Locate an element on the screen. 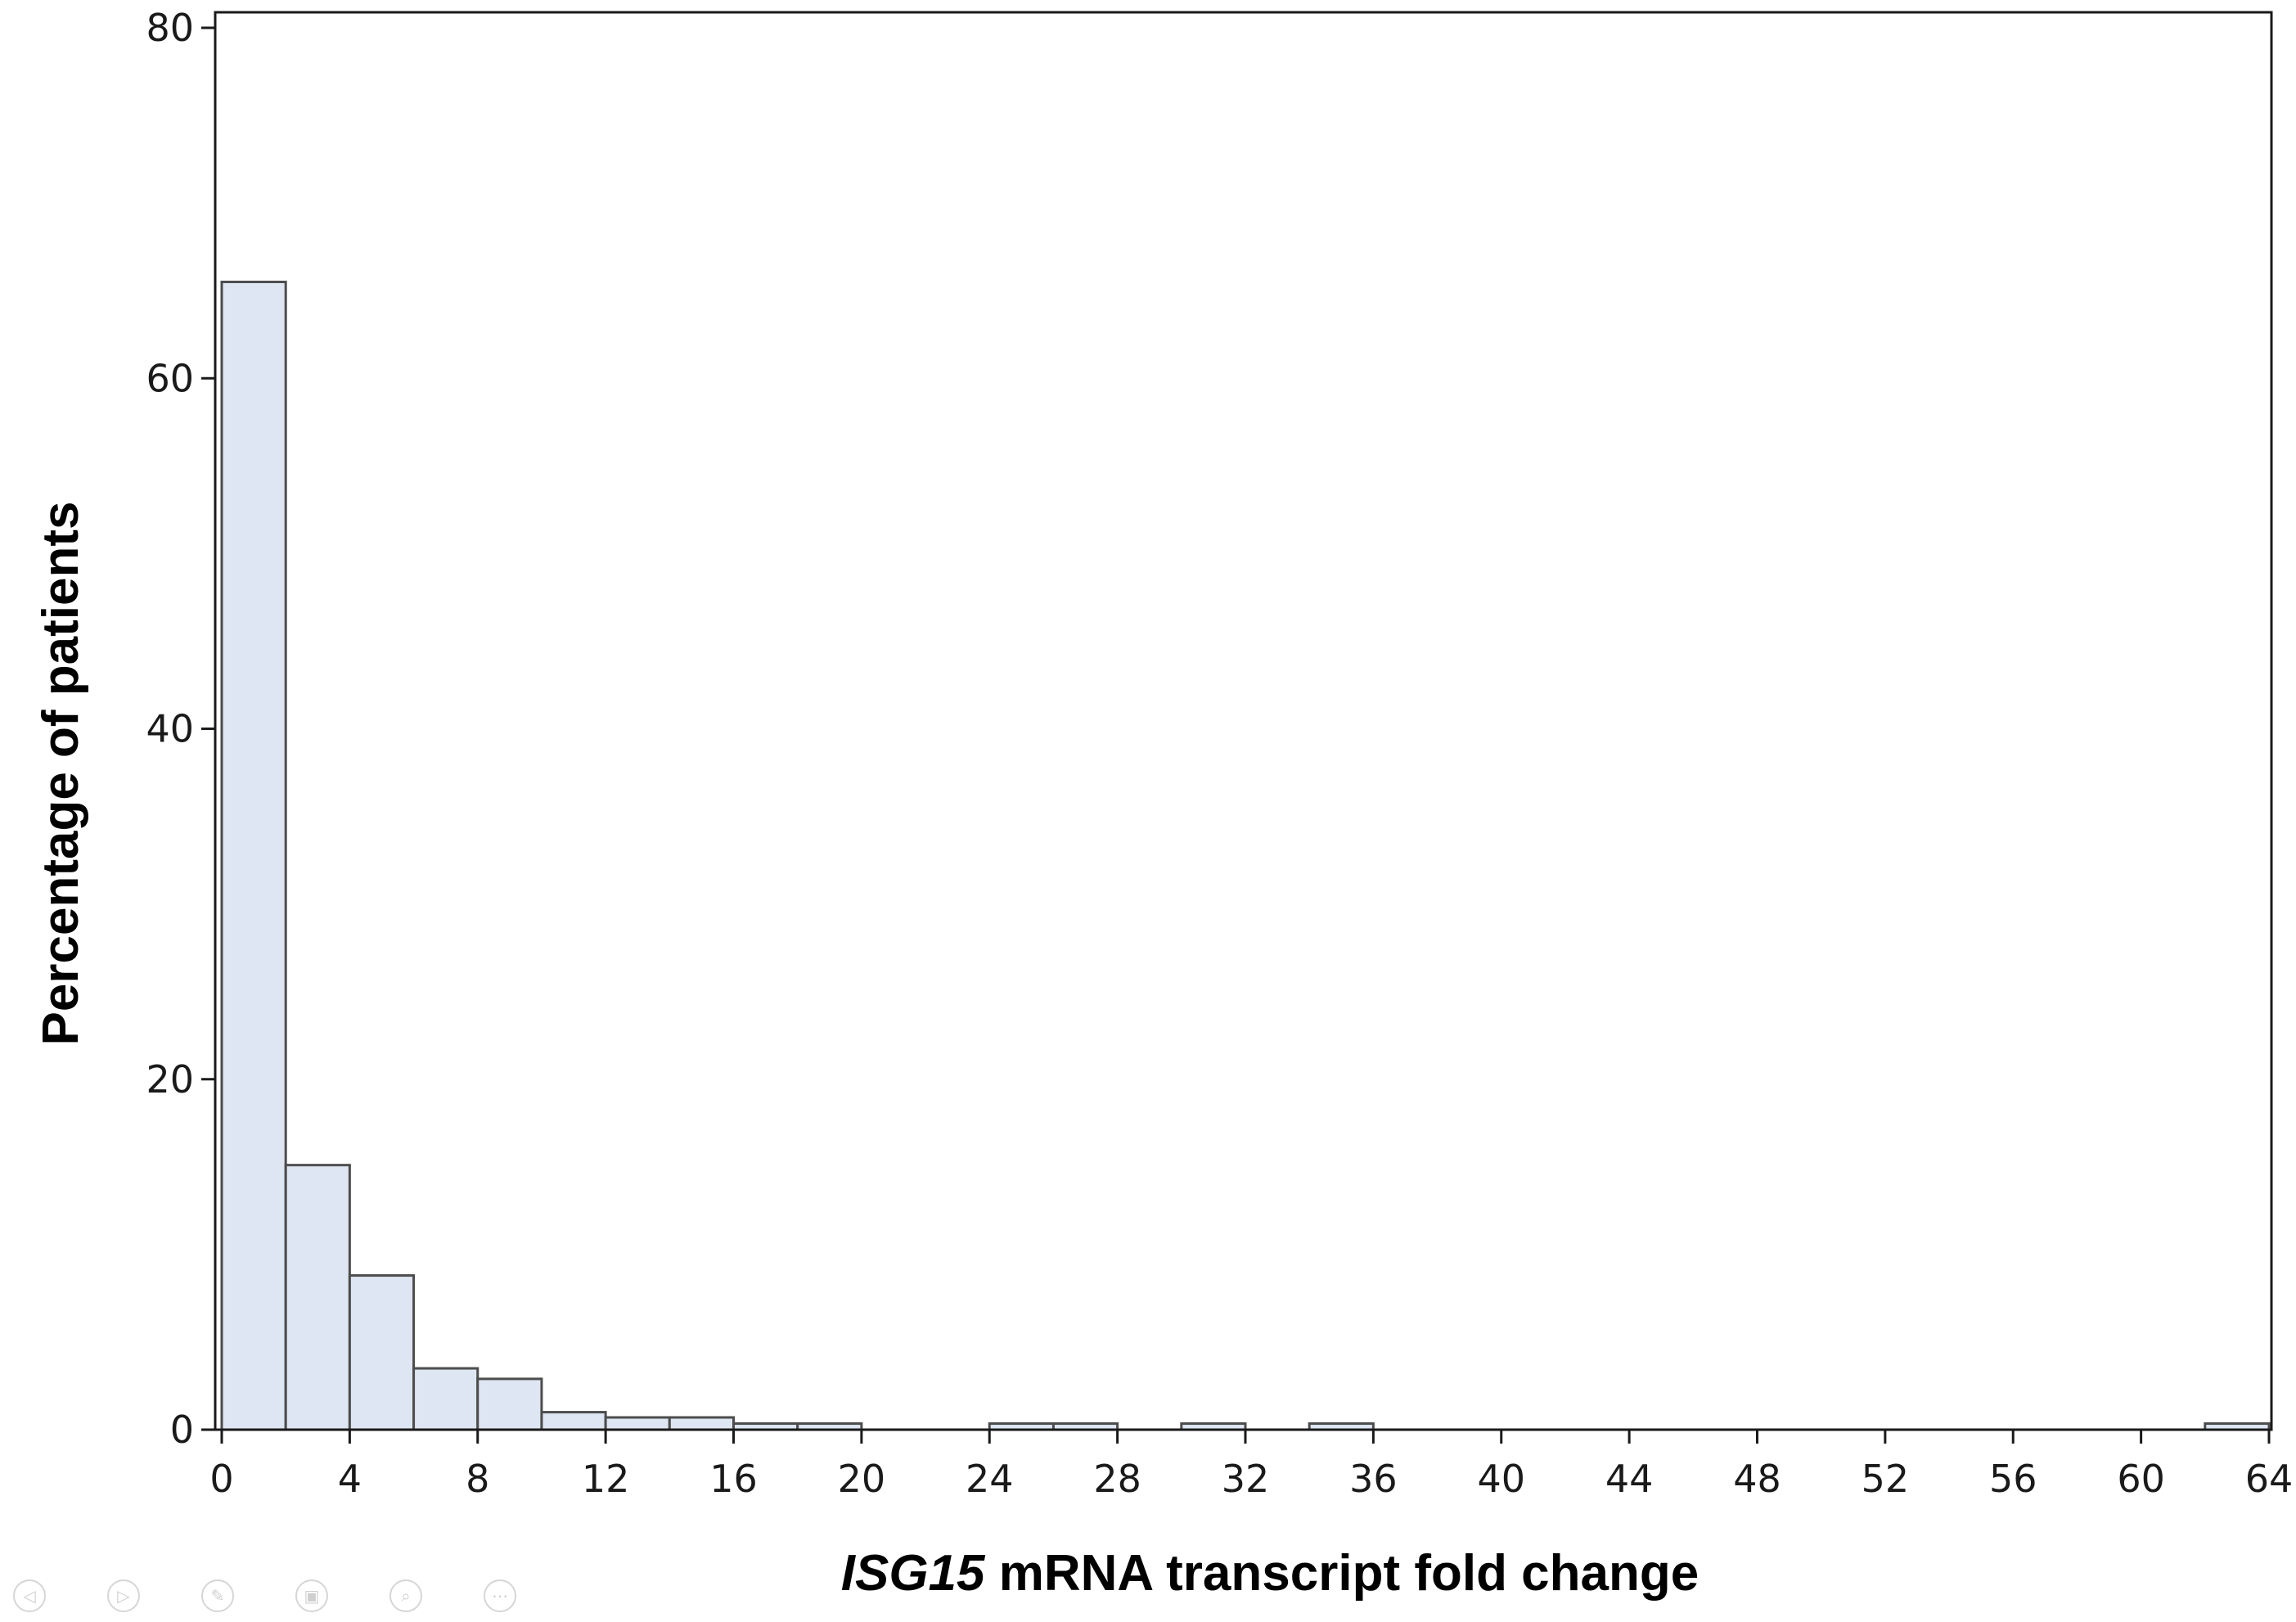 The height and width of the screenshot is (1622, 2296). next-slide-button: ▷ is located at coordinates (123, 1596).